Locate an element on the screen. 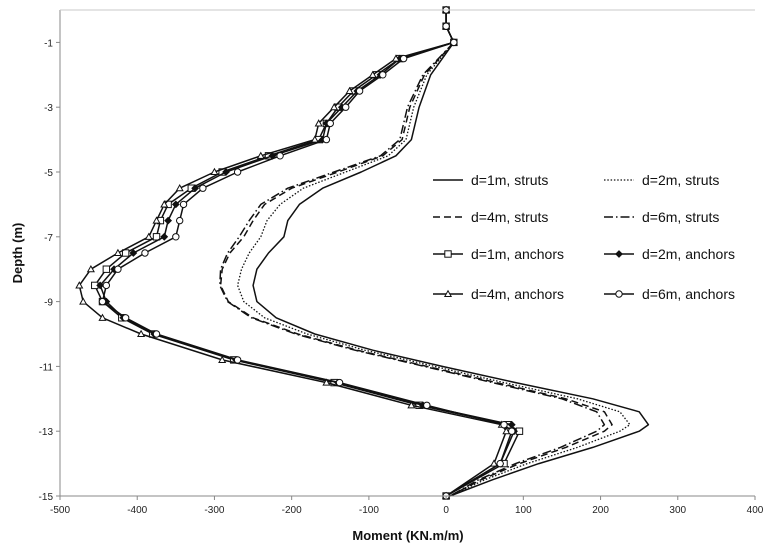  y-tick-label: -7 is located at coordinates (48, 238).